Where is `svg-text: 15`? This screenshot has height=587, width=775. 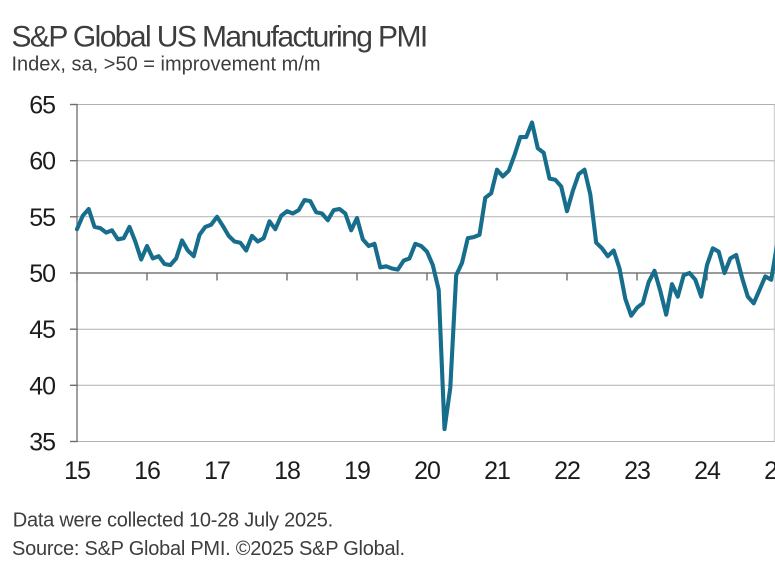
svg-text: 15 is located at coordinates (77, 471).